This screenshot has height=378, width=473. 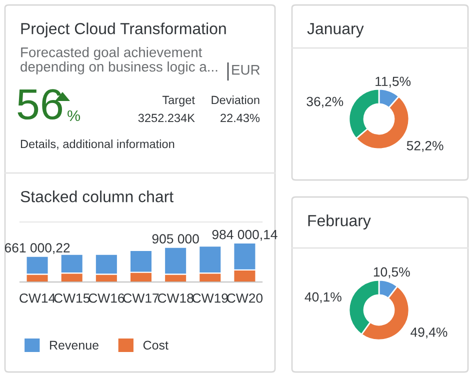 What do you see at coordinates (178, 101) in the screenshot?
I see `text: Target` at bounding box center [178, 101].